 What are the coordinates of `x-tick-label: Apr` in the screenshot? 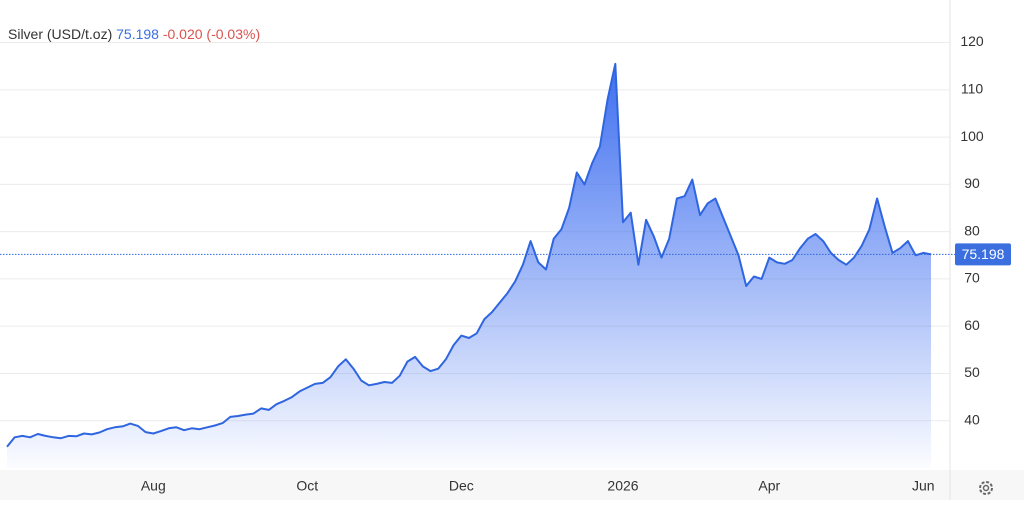 It's located at (769, 486).